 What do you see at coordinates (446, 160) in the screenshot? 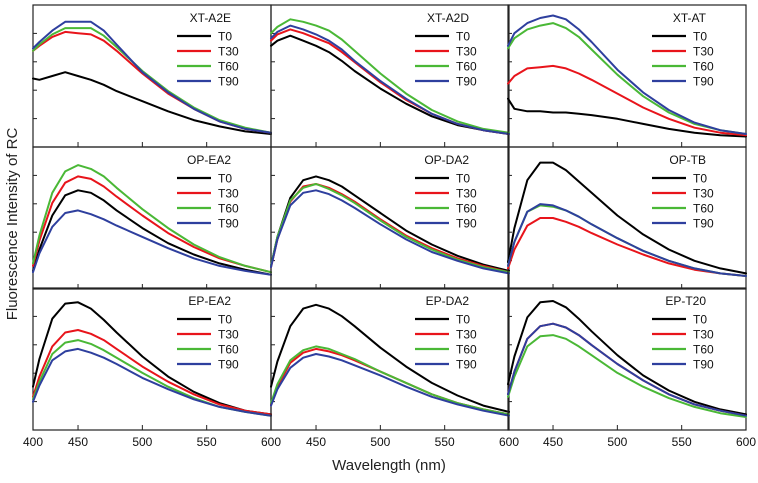
I see `panel-title: OP-DA2` at bounding box center [446, 160].